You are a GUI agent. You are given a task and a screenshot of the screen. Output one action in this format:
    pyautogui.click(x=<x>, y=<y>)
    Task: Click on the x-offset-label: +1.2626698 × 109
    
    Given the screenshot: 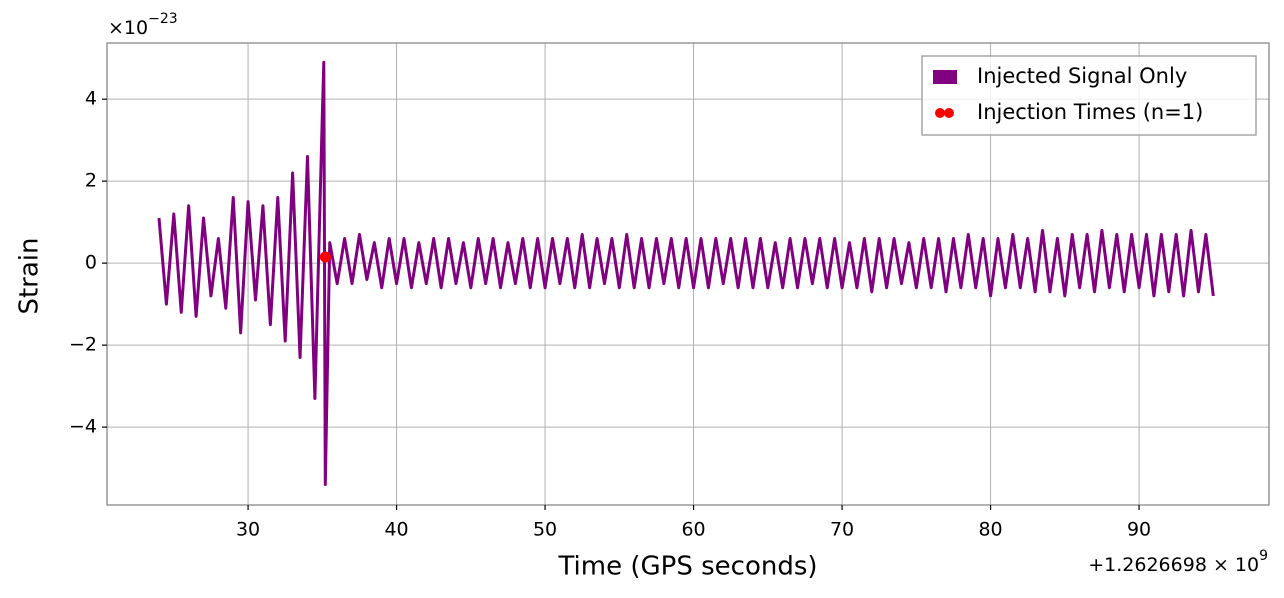 What is the action you would take?
    pyautogui.click(x=1178, y=562)
    